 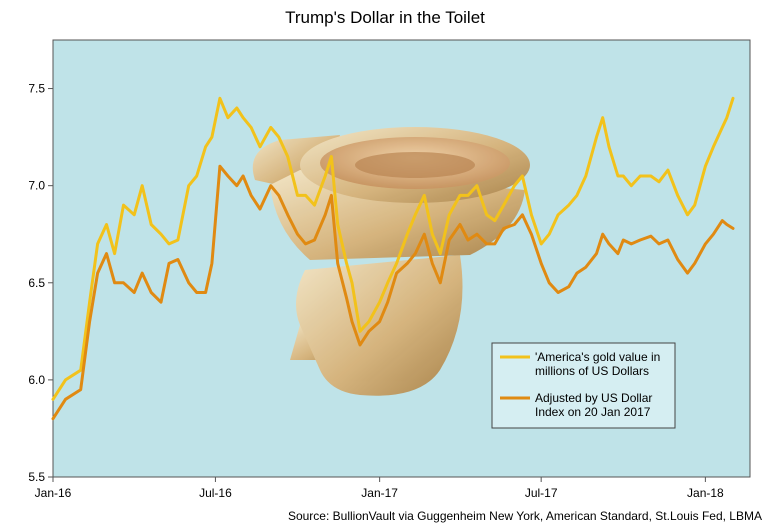 I want to click on legend-label-adjusted-line1: Adjusted by US Dollar, so click(x=593, y=398).